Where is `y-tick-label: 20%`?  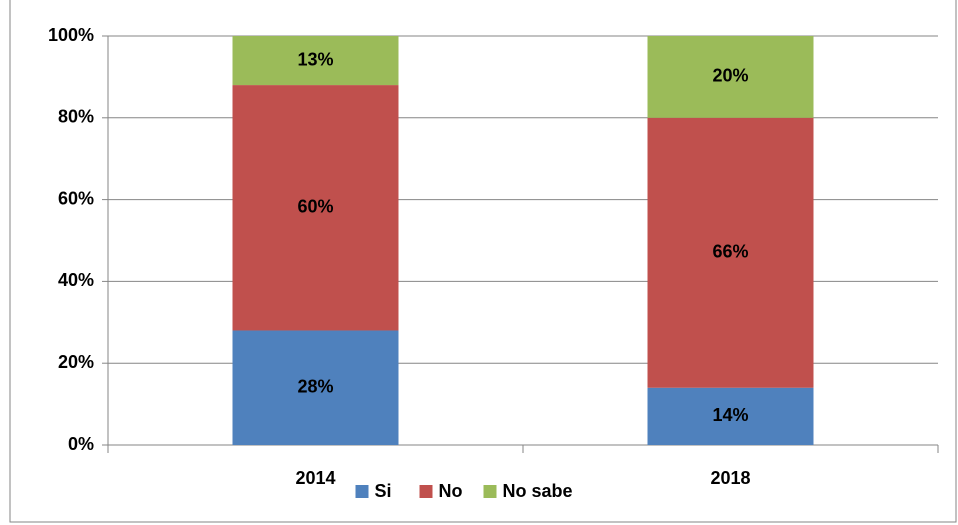 y-tick-label: 20% is located at coordinates (76, 362).